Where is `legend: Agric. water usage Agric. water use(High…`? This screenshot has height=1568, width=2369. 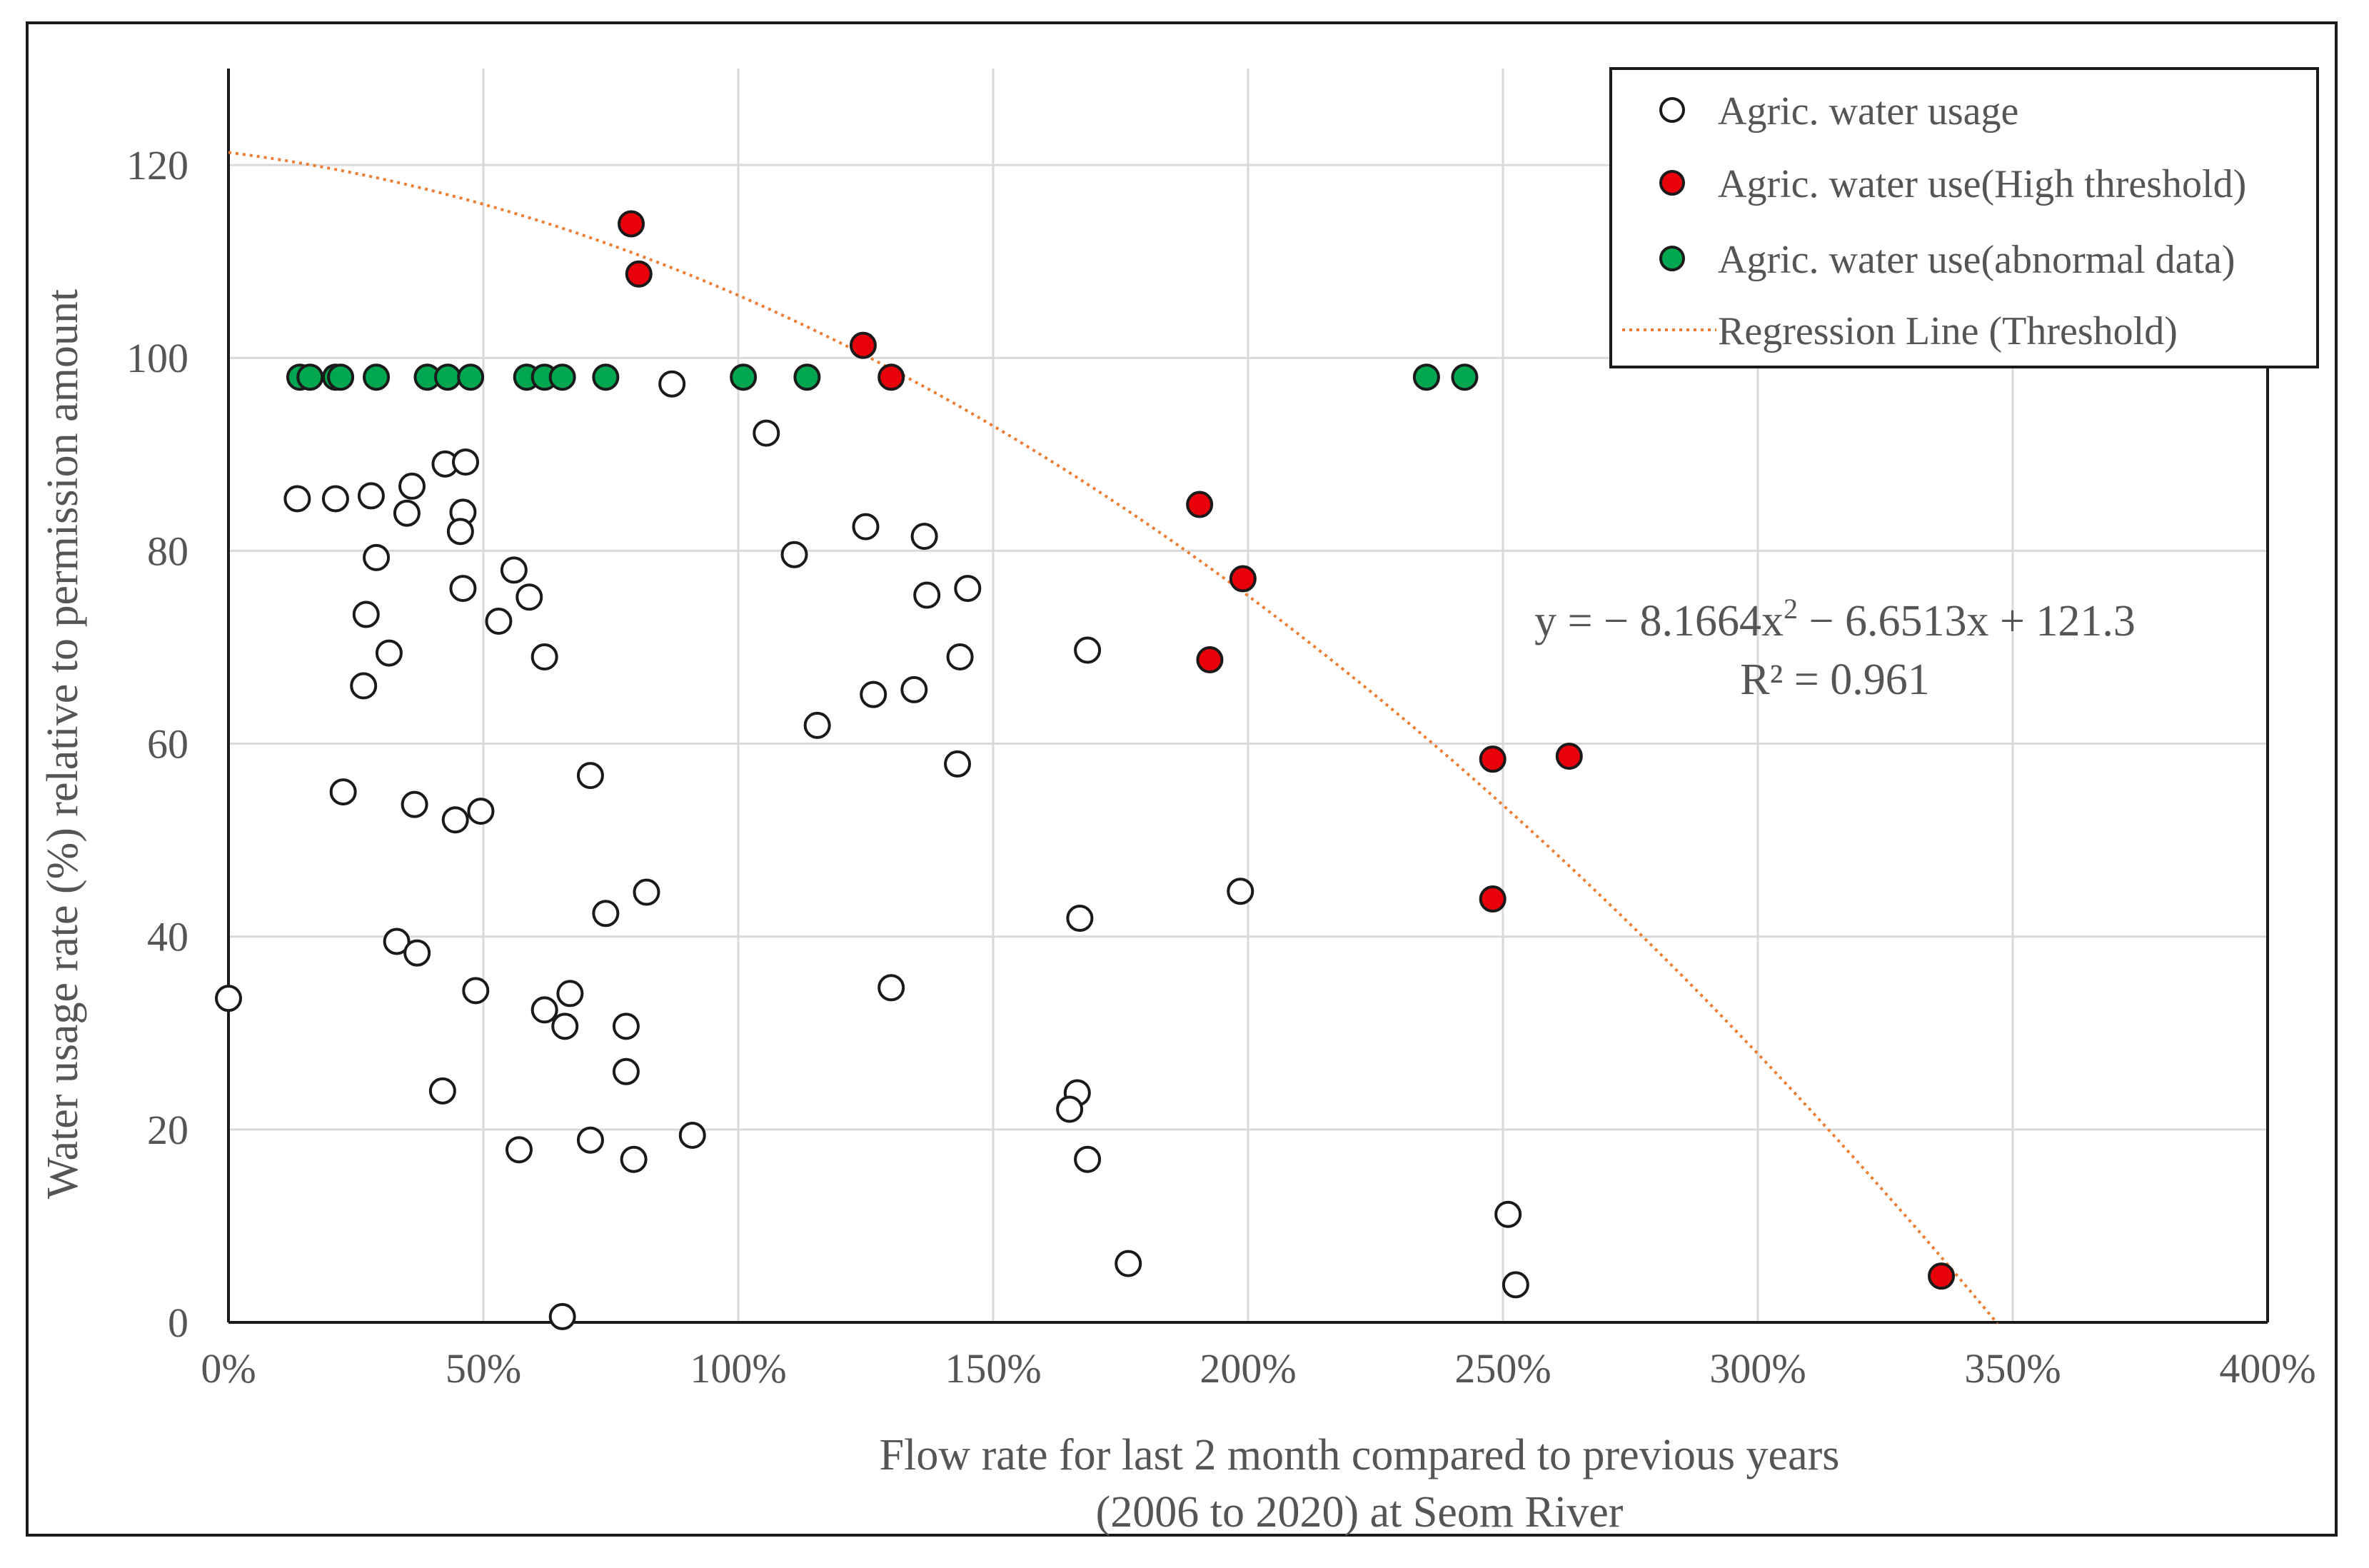 legend: Agric. water usage Agric. water use(High… is located at coordinates (1964, 217).